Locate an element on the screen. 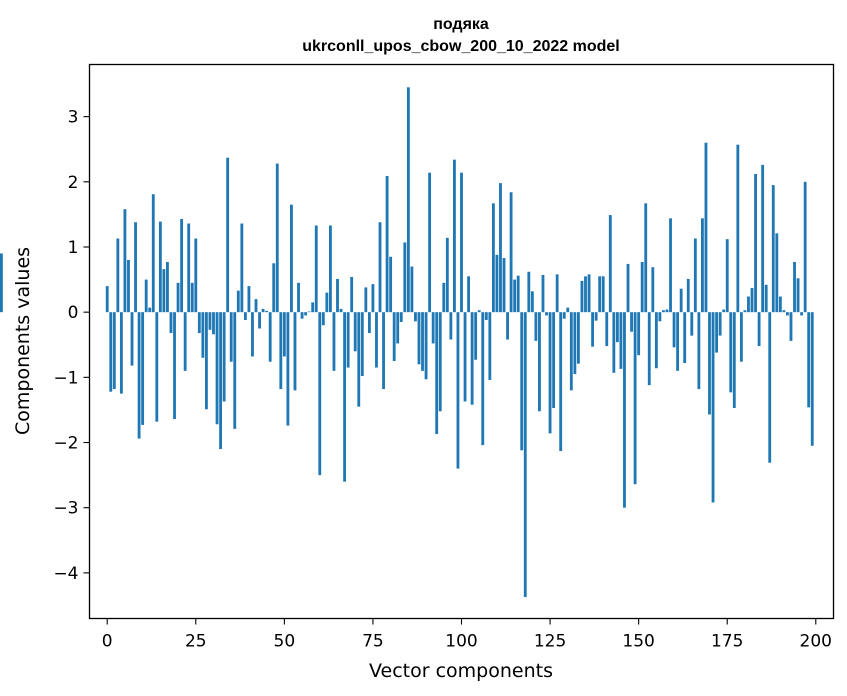 Image resolution: width=847 pixels, height=696 pixels. x-axis-ticks: 0 25 50 75 100 125 150 175 200 is located at coordinates (467, 635).